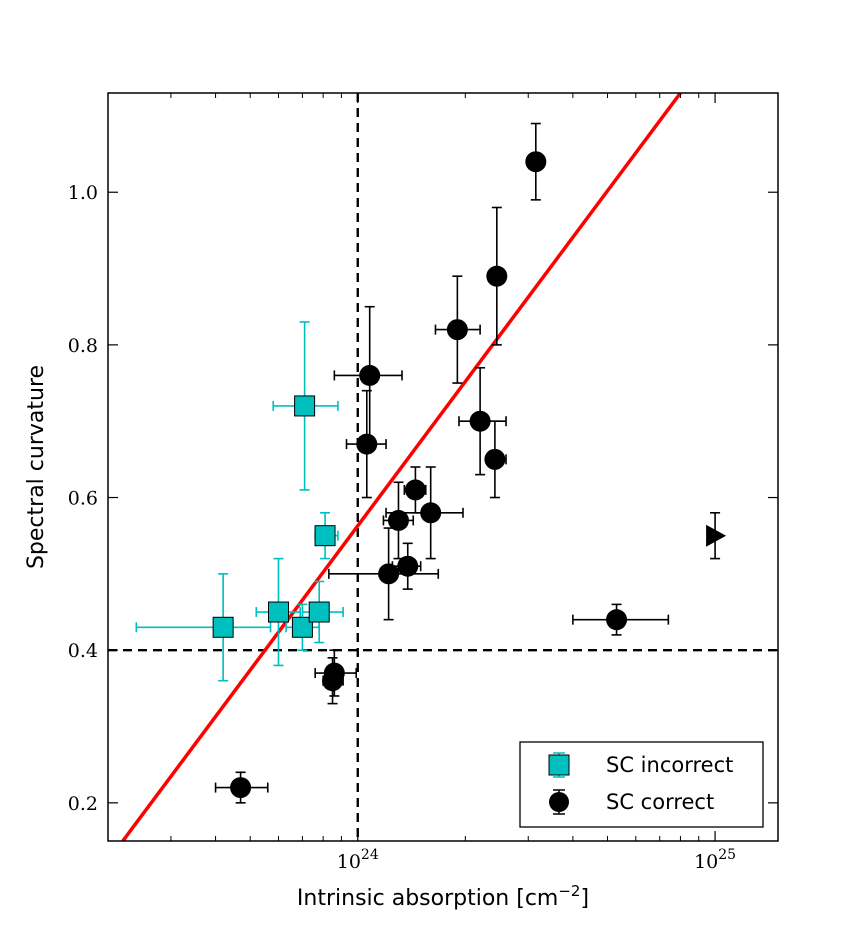  What do you see at coordinates (370, 855) in the screenshot?
I see `x-tick-exponent: 24` at bounding box center [370, 855].